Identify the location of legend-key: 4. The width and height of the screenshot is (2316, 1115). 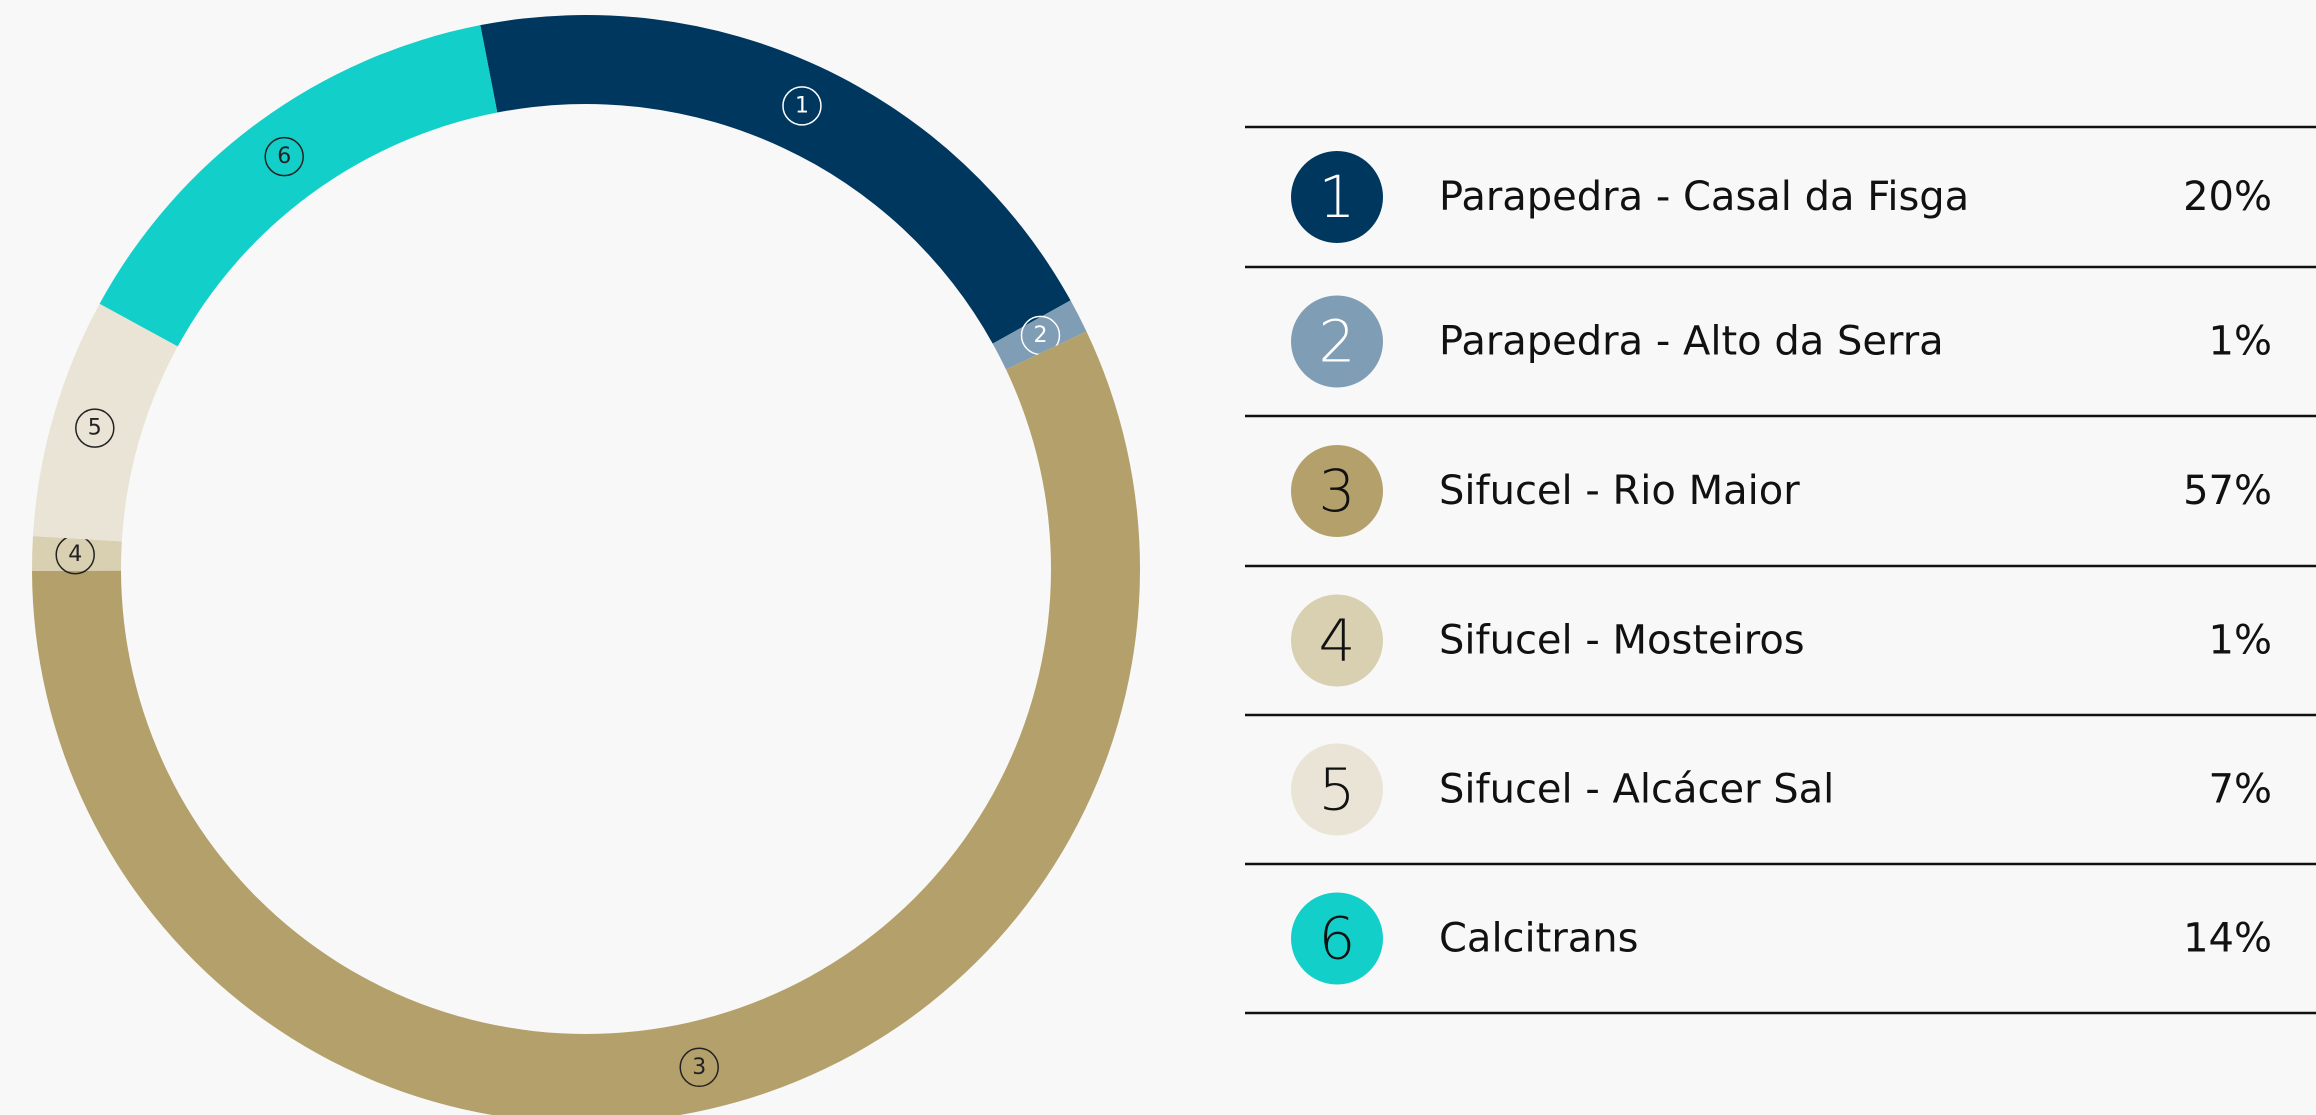
(1337, 641).